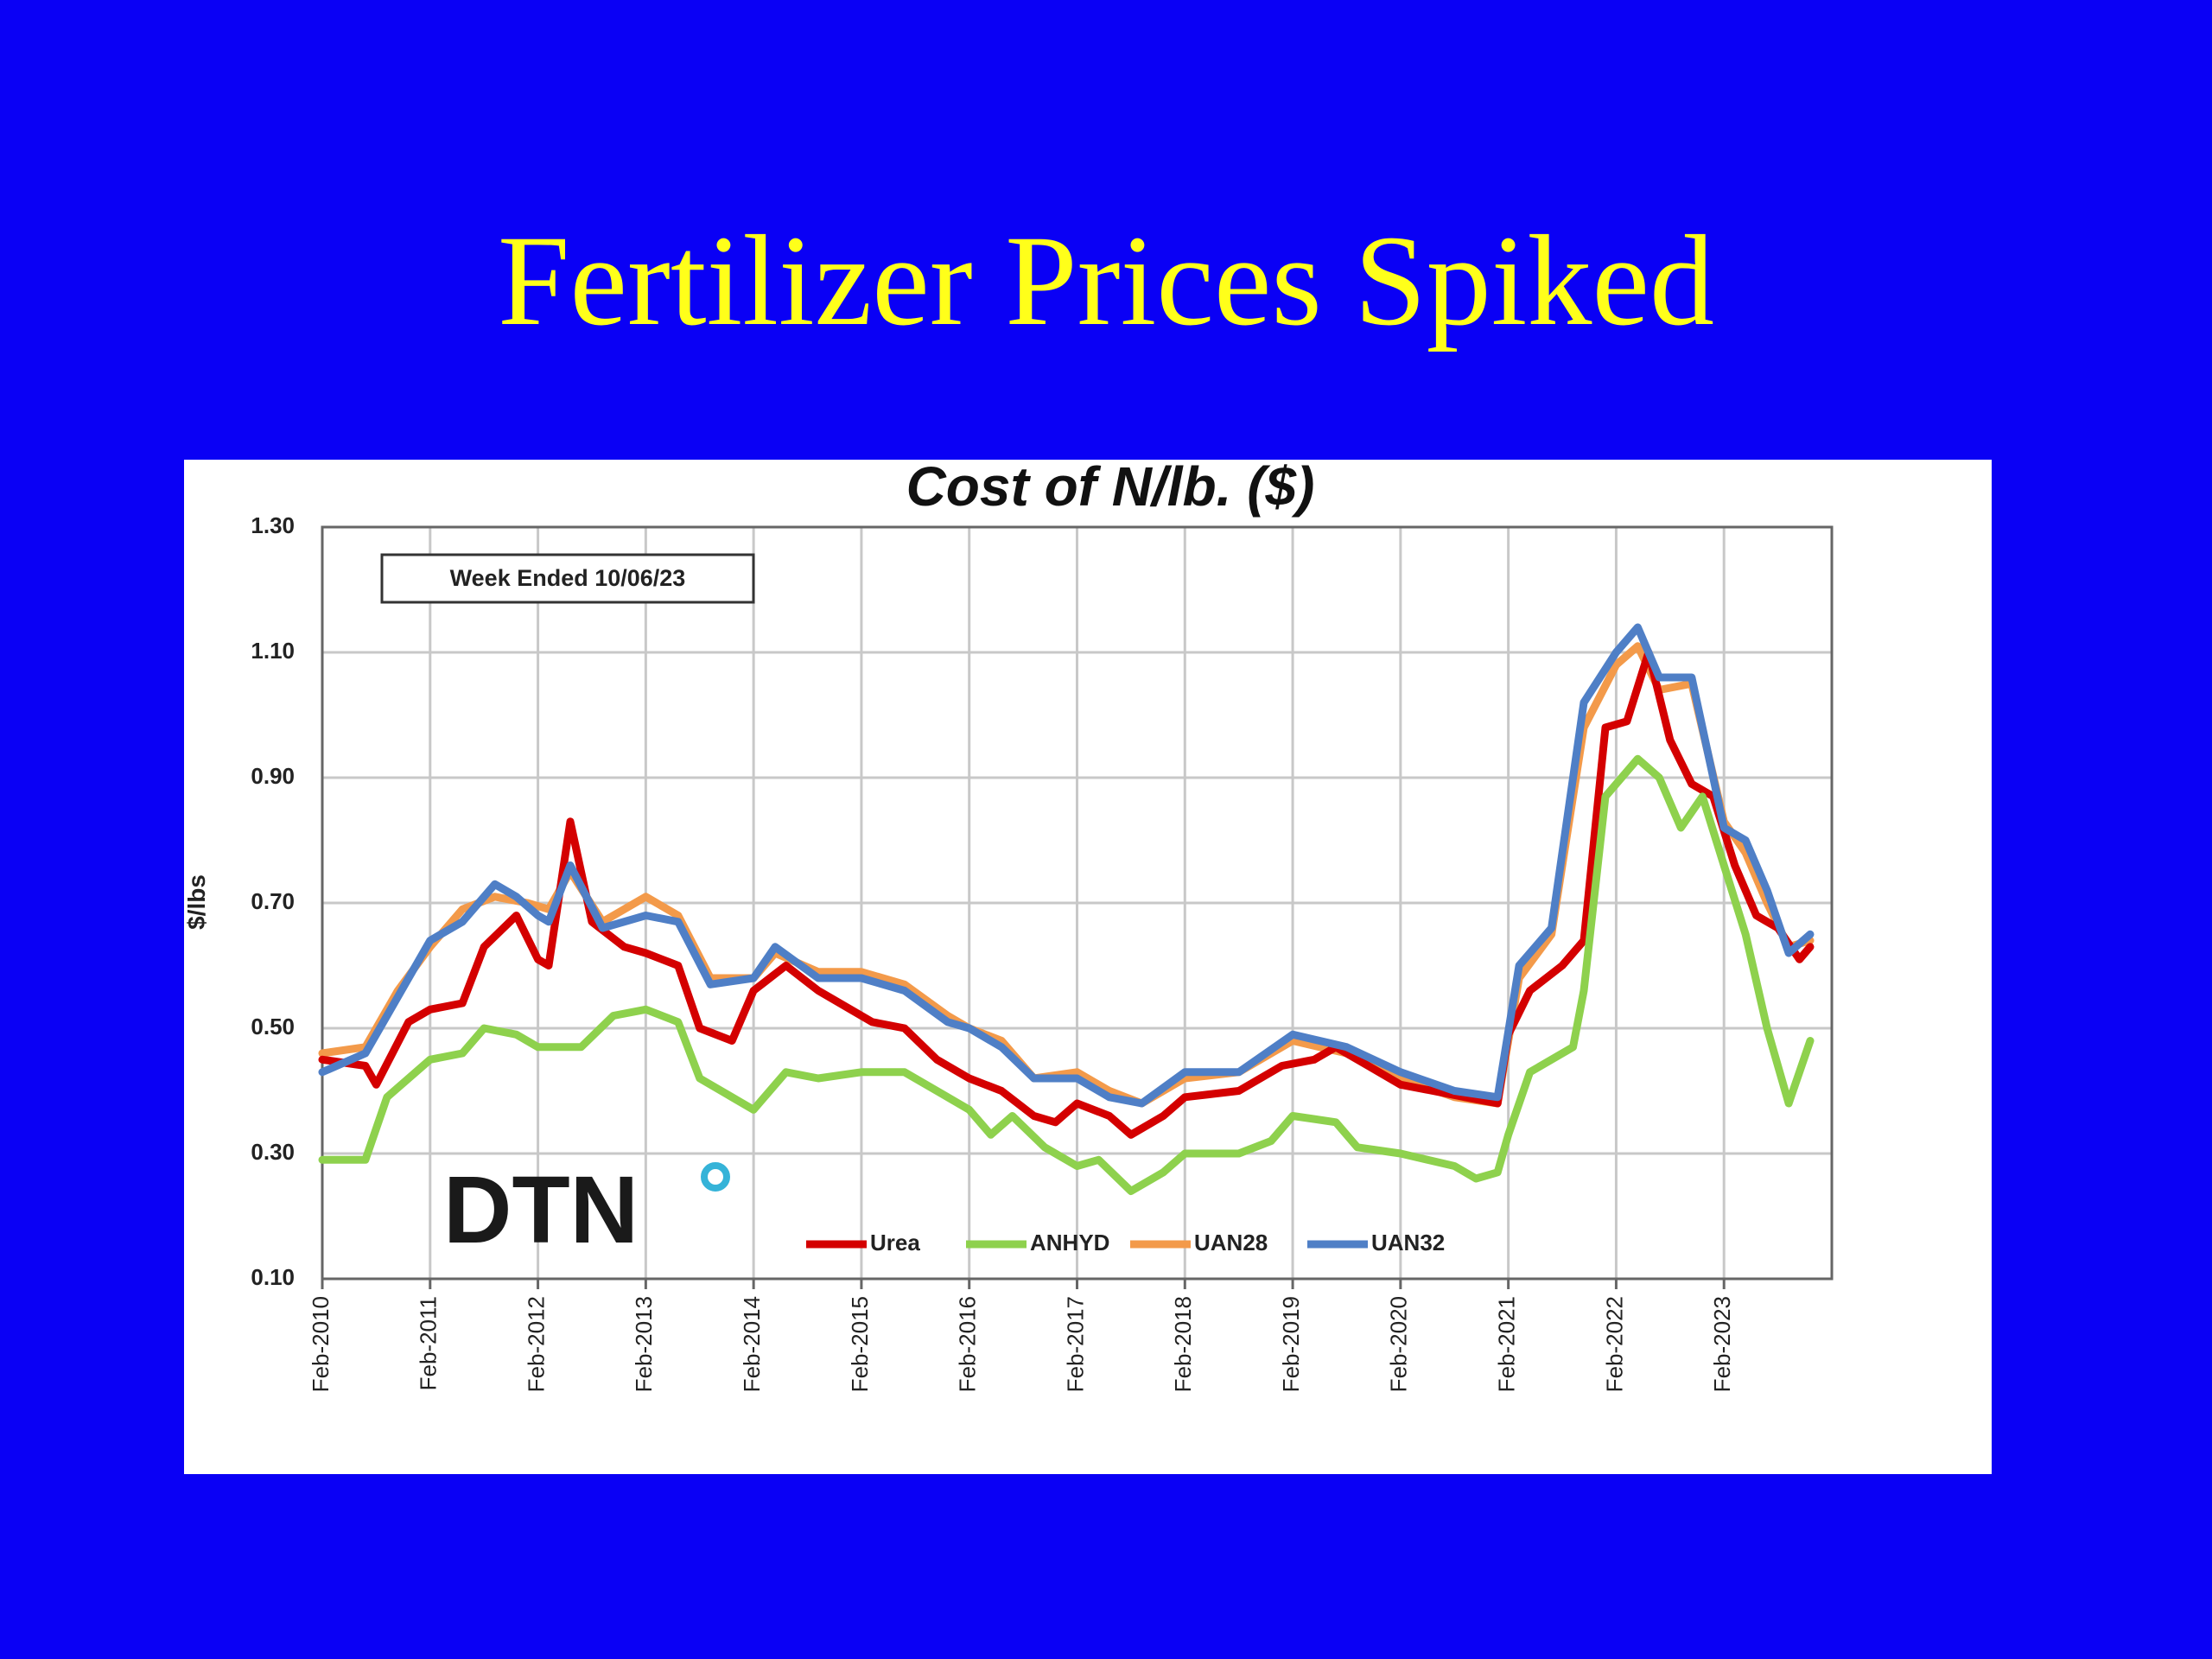 The width and height of the screenshot is (2212, 1659). What do you see at coordinates (1399, 1344) in the screenshot?
I see `x-tick-label: Feb-2020` at bounding box center [1399, 1344].